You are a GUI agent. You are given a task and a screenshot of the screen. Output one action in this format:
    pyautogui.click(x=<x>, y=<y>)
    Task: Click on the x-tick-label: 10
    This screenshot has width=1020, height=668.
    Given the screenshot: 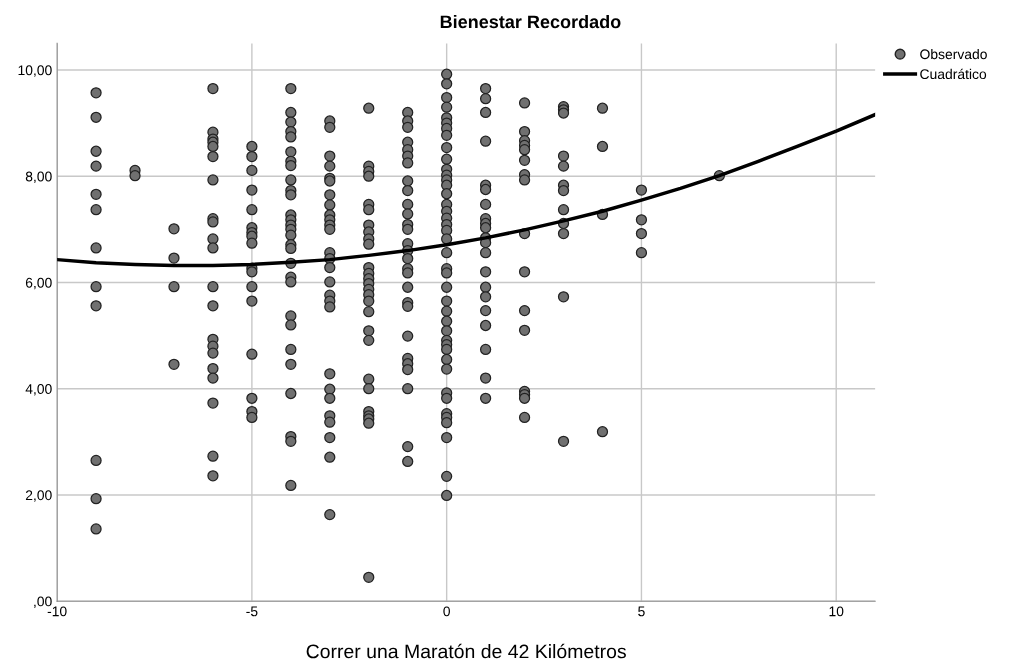 What is the action you would take?
    pyautogui.click(x=836, y=611)
    